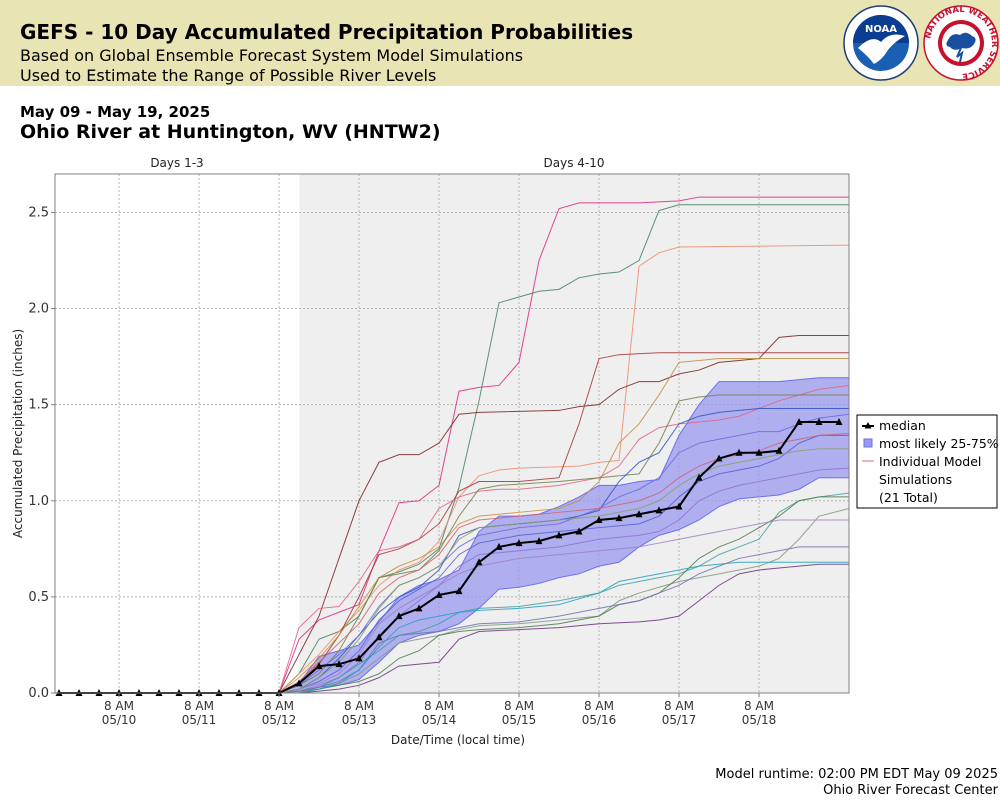  Describe the element at coordinates (519, 720) in the screenshot. I see `x-tick-date: 05/15` at that location.